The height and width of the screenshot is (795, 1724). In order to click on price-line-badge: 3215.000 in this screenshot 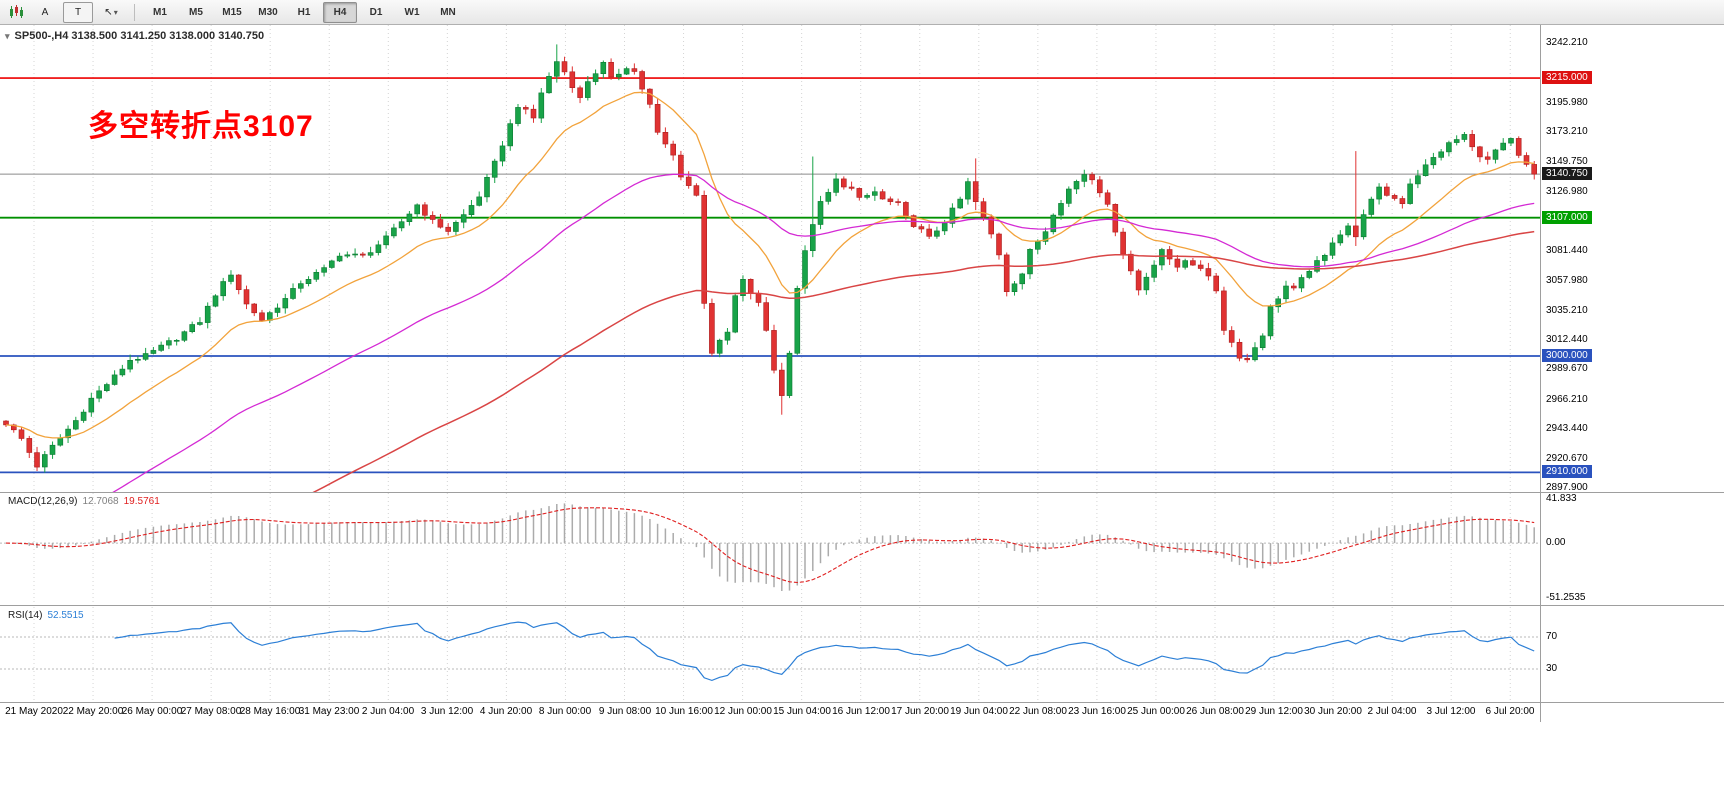, I will do `click(1567, 77)`.